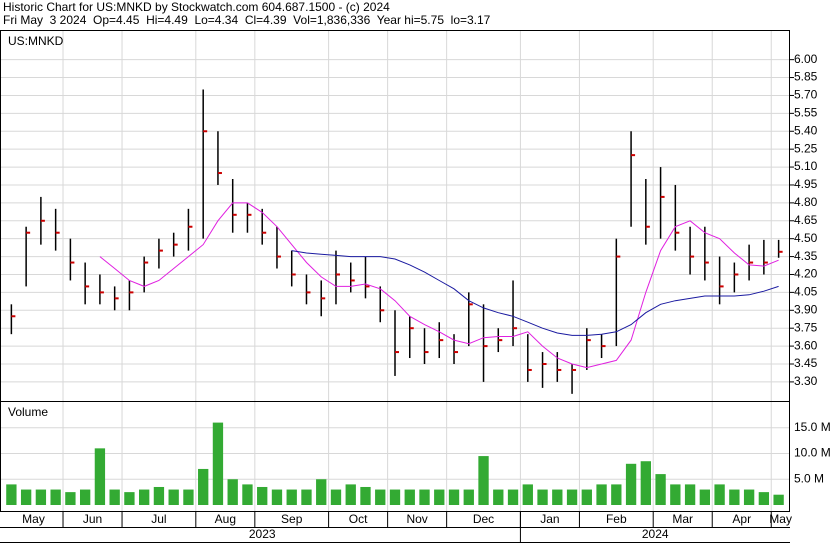 Image resolution: width=830 pixels, height=543 pixels. I want to click on y-tick-label: 5.25, so click(806, 148).